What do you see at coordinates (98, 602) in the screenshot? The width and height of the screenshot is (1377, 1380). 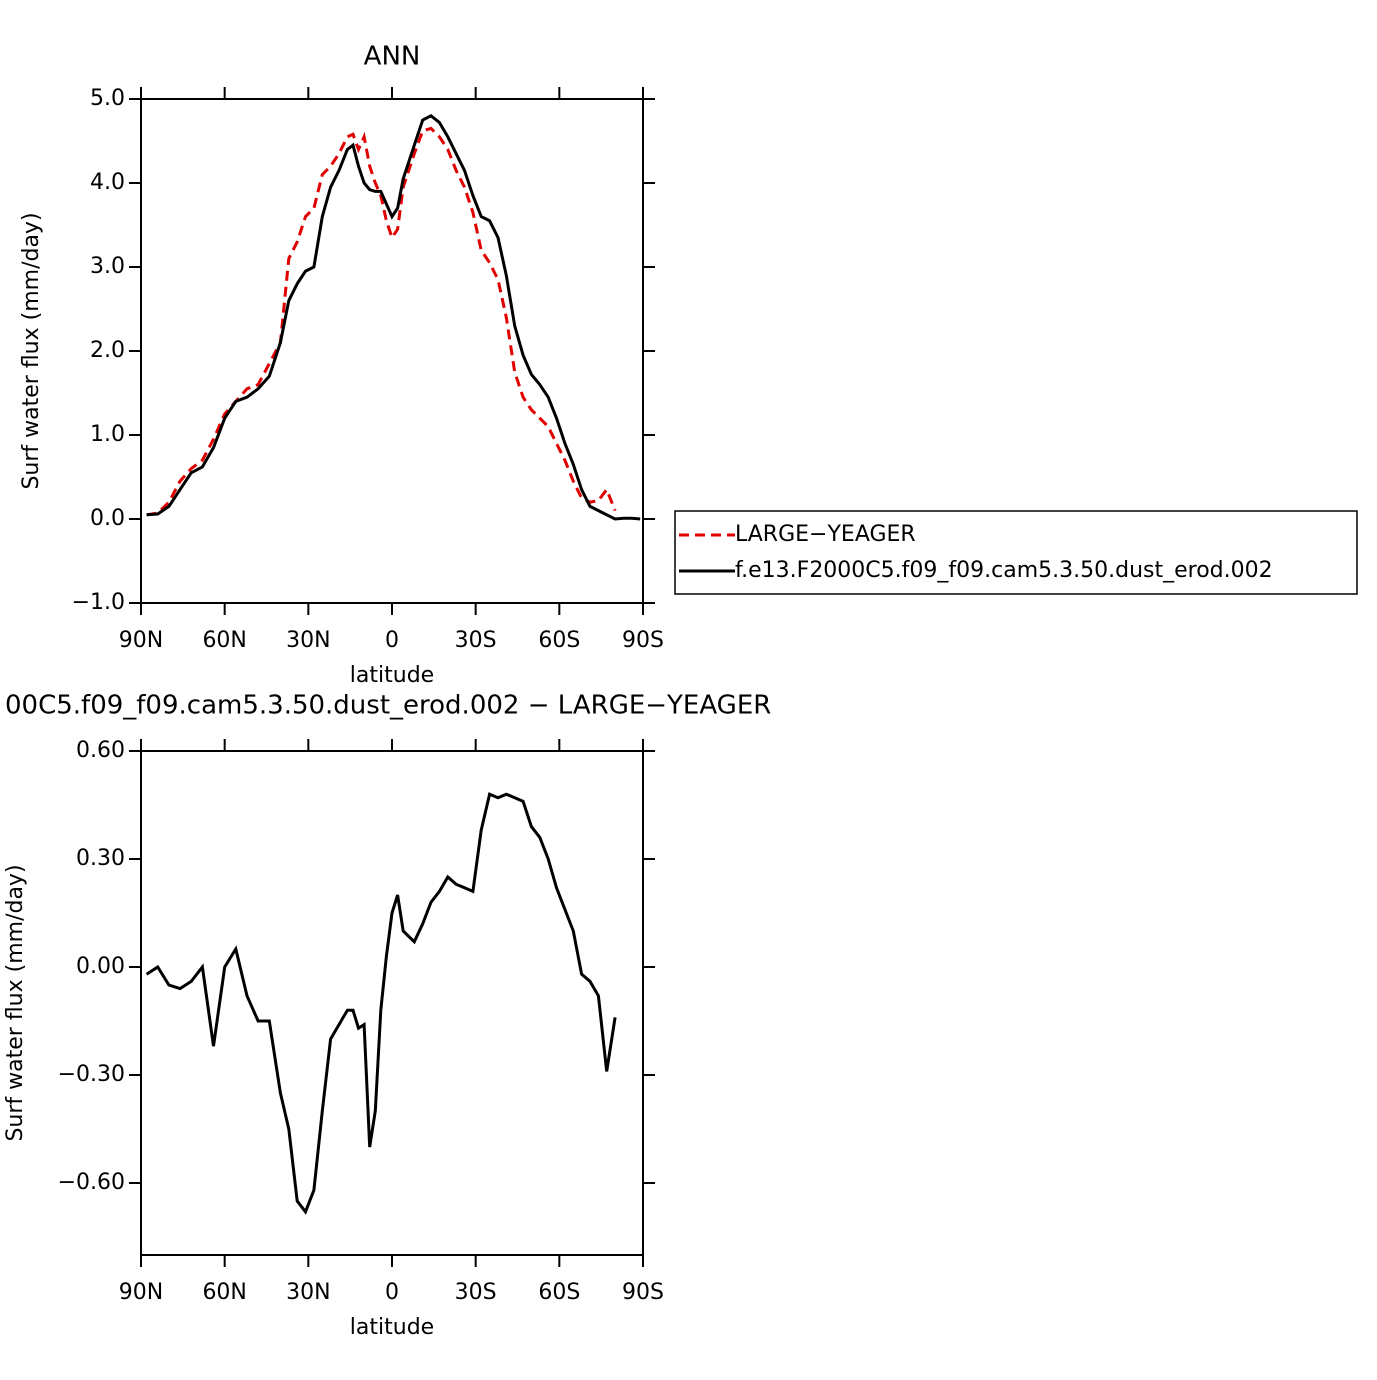 I see `y-tick-label: −1.0` at bounding box center [98, 602].